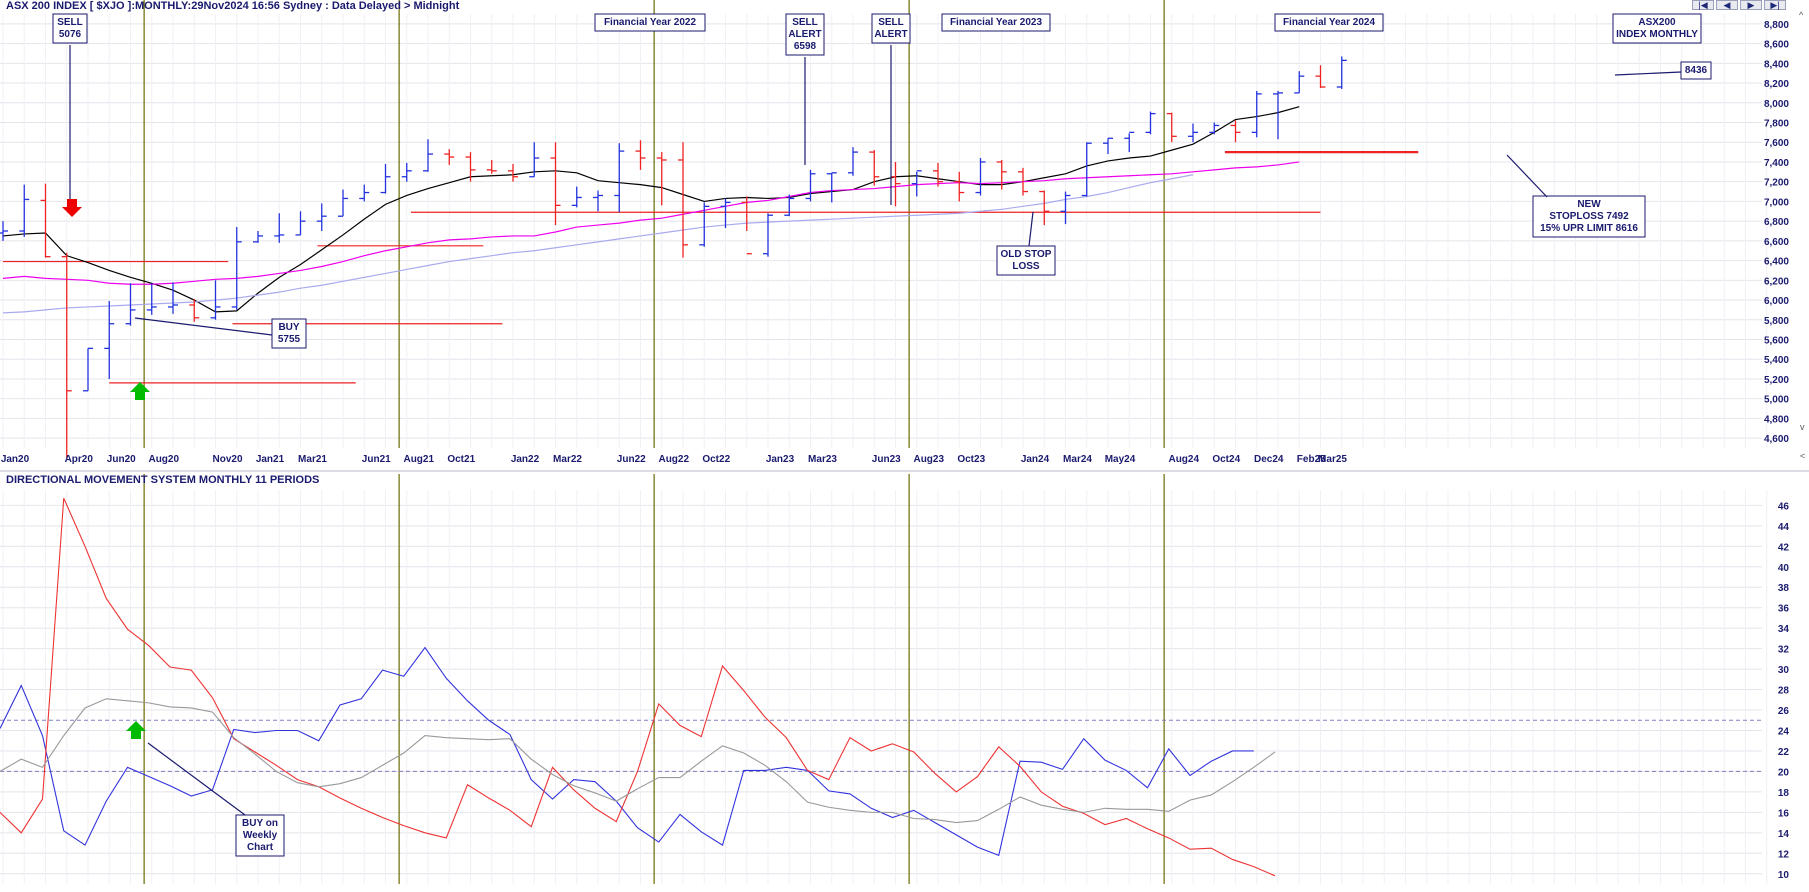  I want to click on value-8436-label-text: 8436, so click(1696, 70).